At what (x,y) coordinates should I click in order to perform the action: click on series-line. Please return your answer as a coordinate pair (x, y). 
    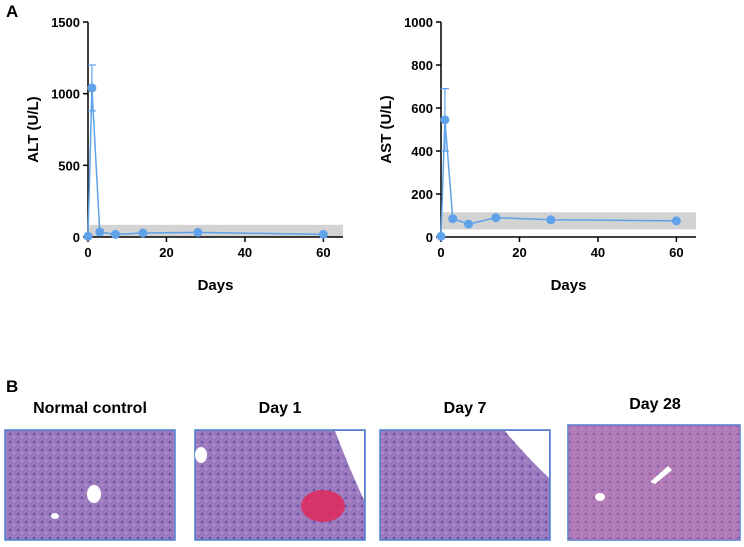
    Looking at the image, I should click on (205, 162).